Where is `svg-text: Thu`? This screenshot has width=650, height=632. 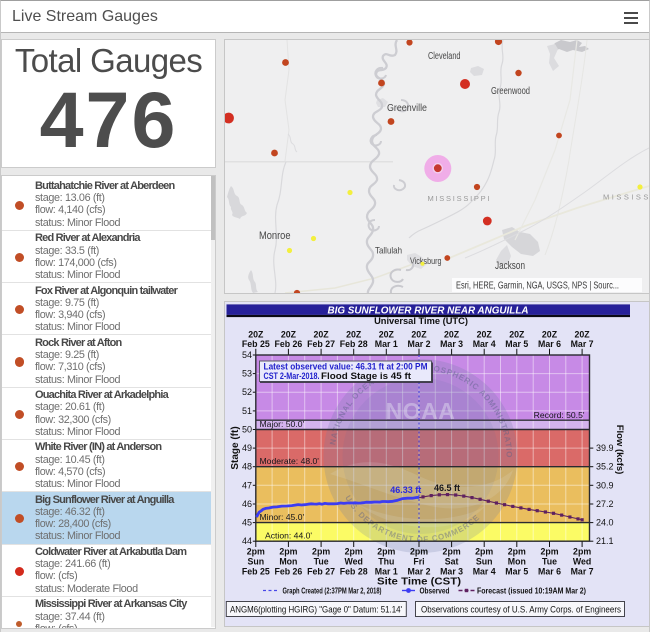 svg-text: Thu is located at coordinates (386, 562).